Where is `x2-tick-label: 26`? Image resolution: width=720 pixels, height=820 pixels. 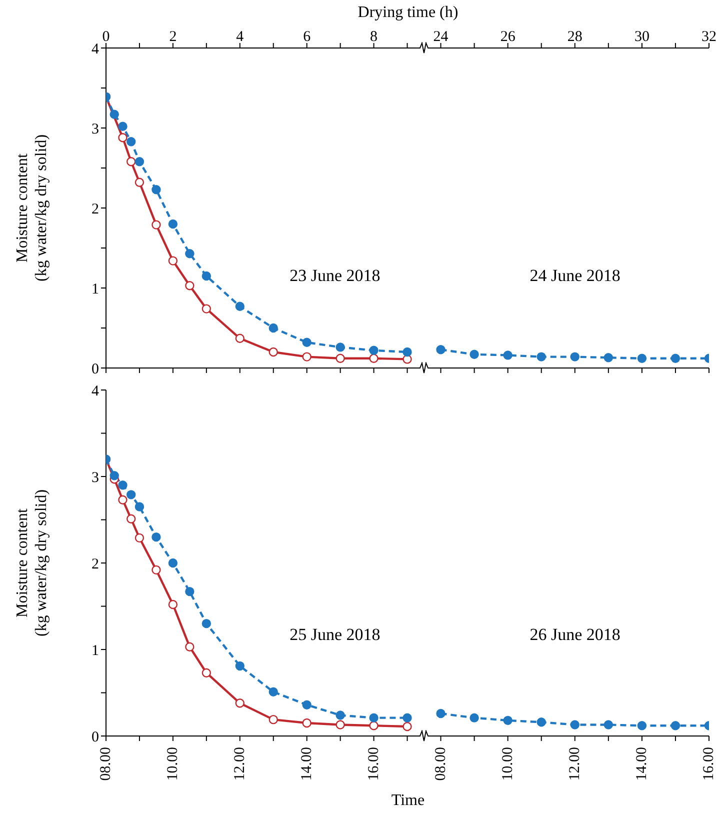 x2-tick-label: 26 is located at coordinates (508, 37).